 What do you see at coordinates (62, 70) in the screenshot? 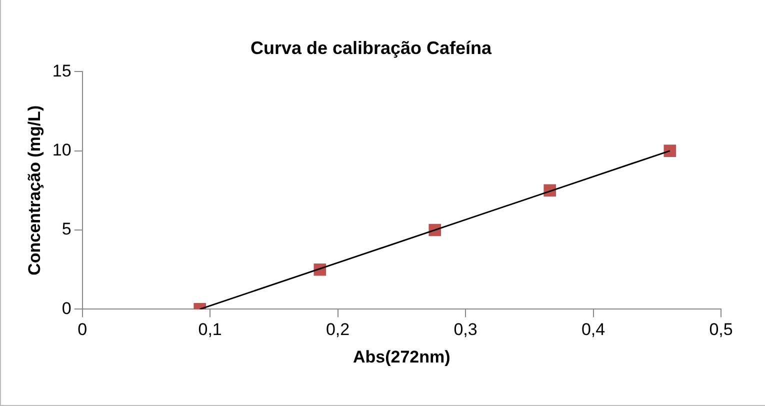
I see `y-tick-label: 15` at bounding box center [62, 70].